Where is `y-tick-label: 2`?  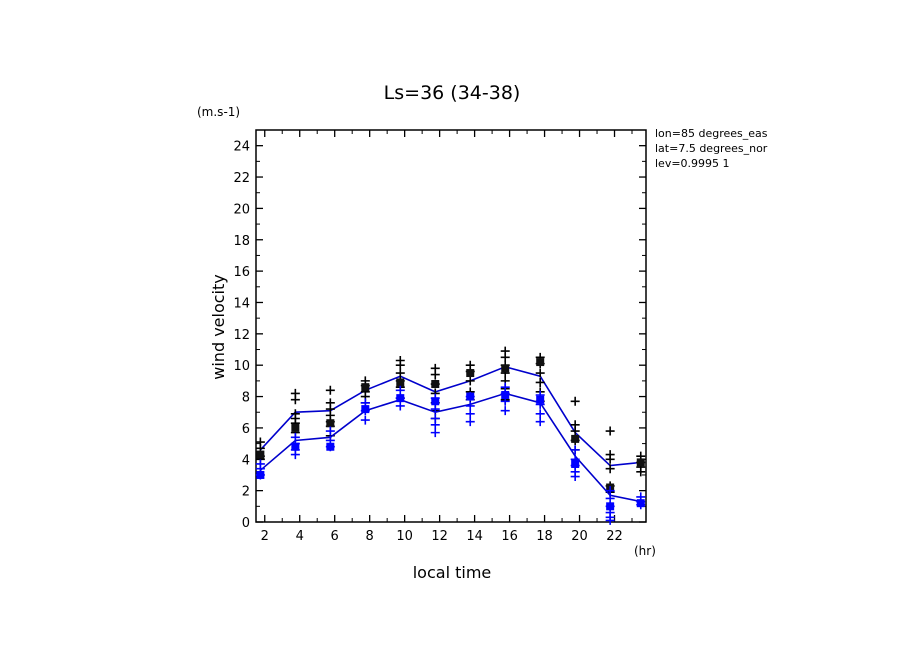 y-tick-label: 2 is located at coordinates (246, 492).